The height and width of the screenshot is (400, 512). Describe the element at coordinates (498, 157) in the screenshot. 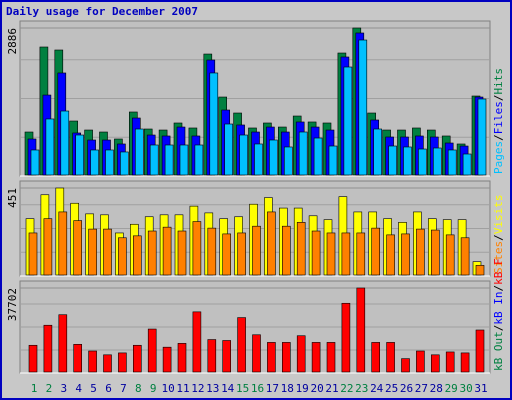

I see `legend-entry: Pages` at that location.